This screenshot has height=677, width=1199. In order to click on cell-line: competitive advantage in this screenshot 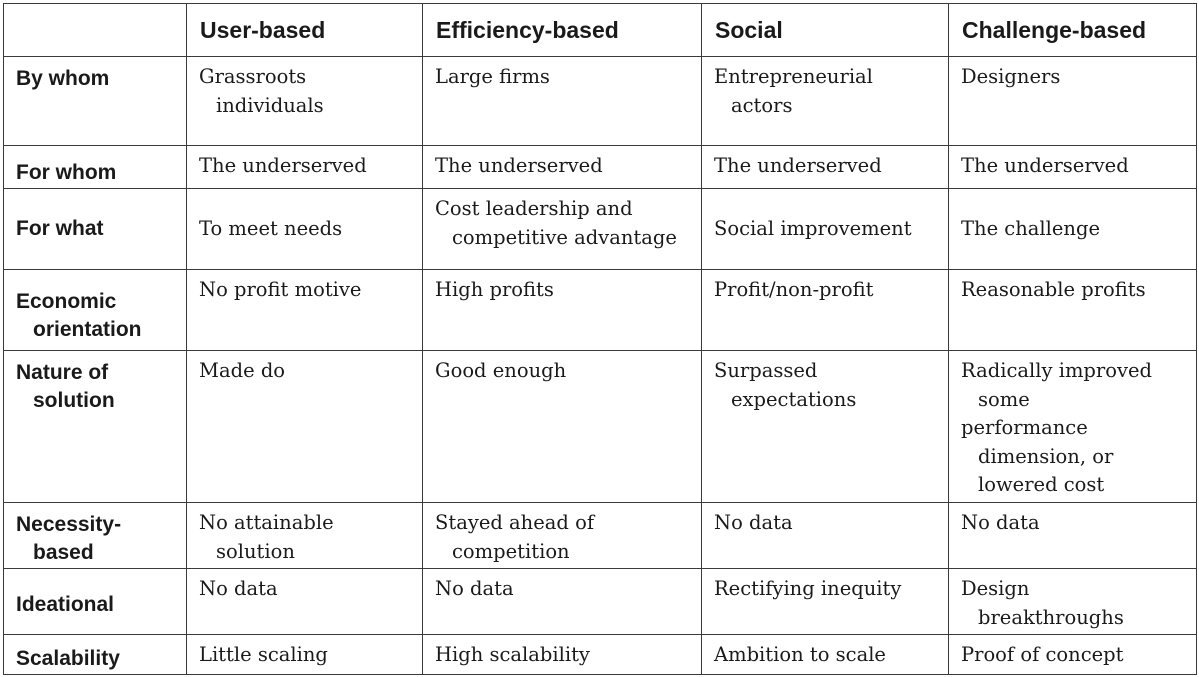, I will do `click(564, 237)`.